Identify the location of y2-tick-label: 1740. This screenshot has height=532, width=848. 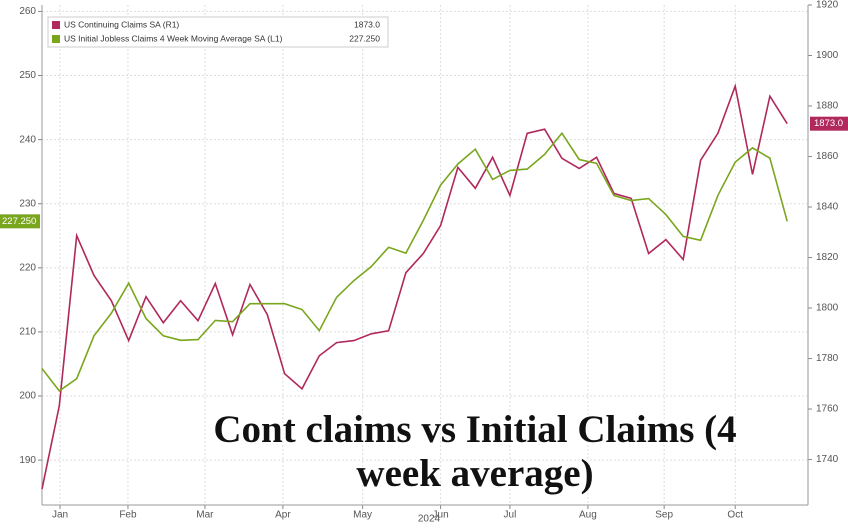
(827, 459).